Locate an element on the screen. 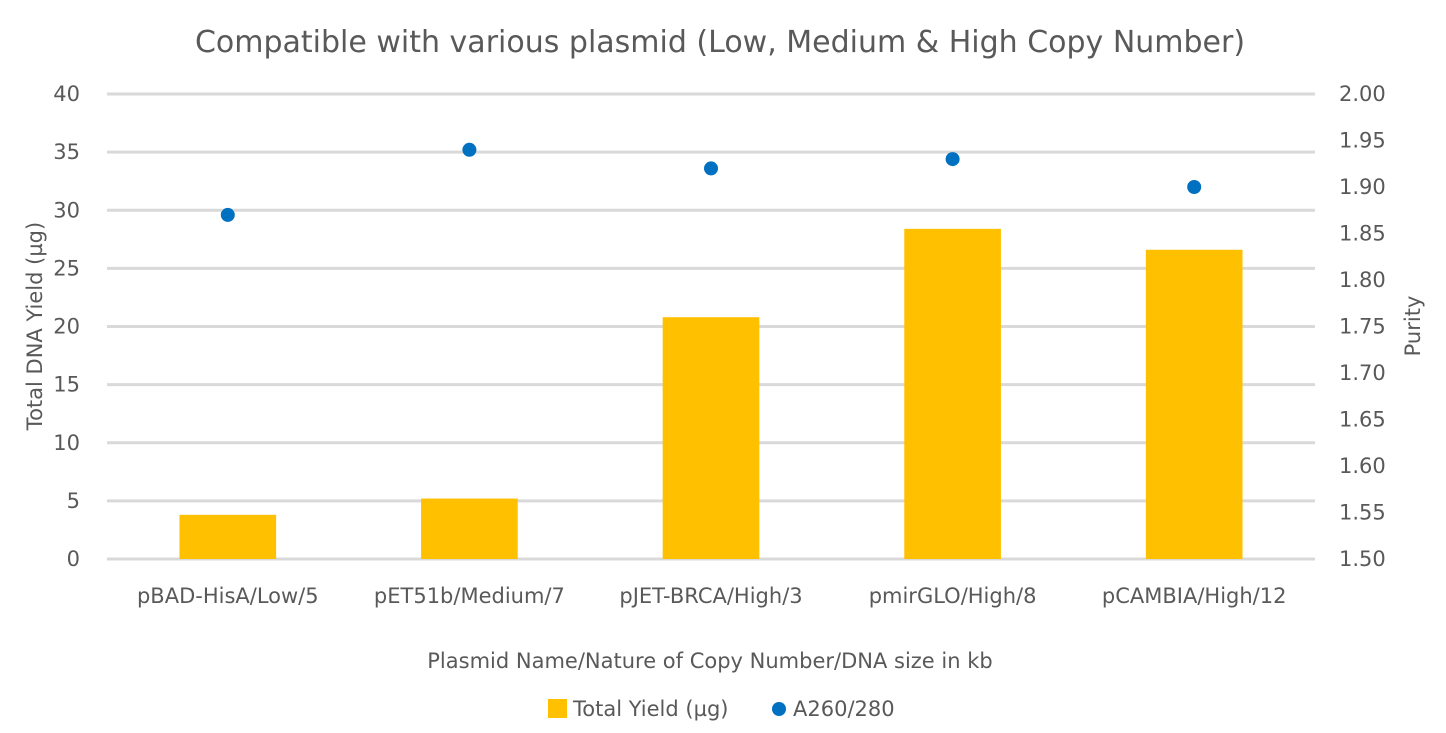 The image size is (1446, 733). y-tick-label: 40 is located at coordinates (66, 94).